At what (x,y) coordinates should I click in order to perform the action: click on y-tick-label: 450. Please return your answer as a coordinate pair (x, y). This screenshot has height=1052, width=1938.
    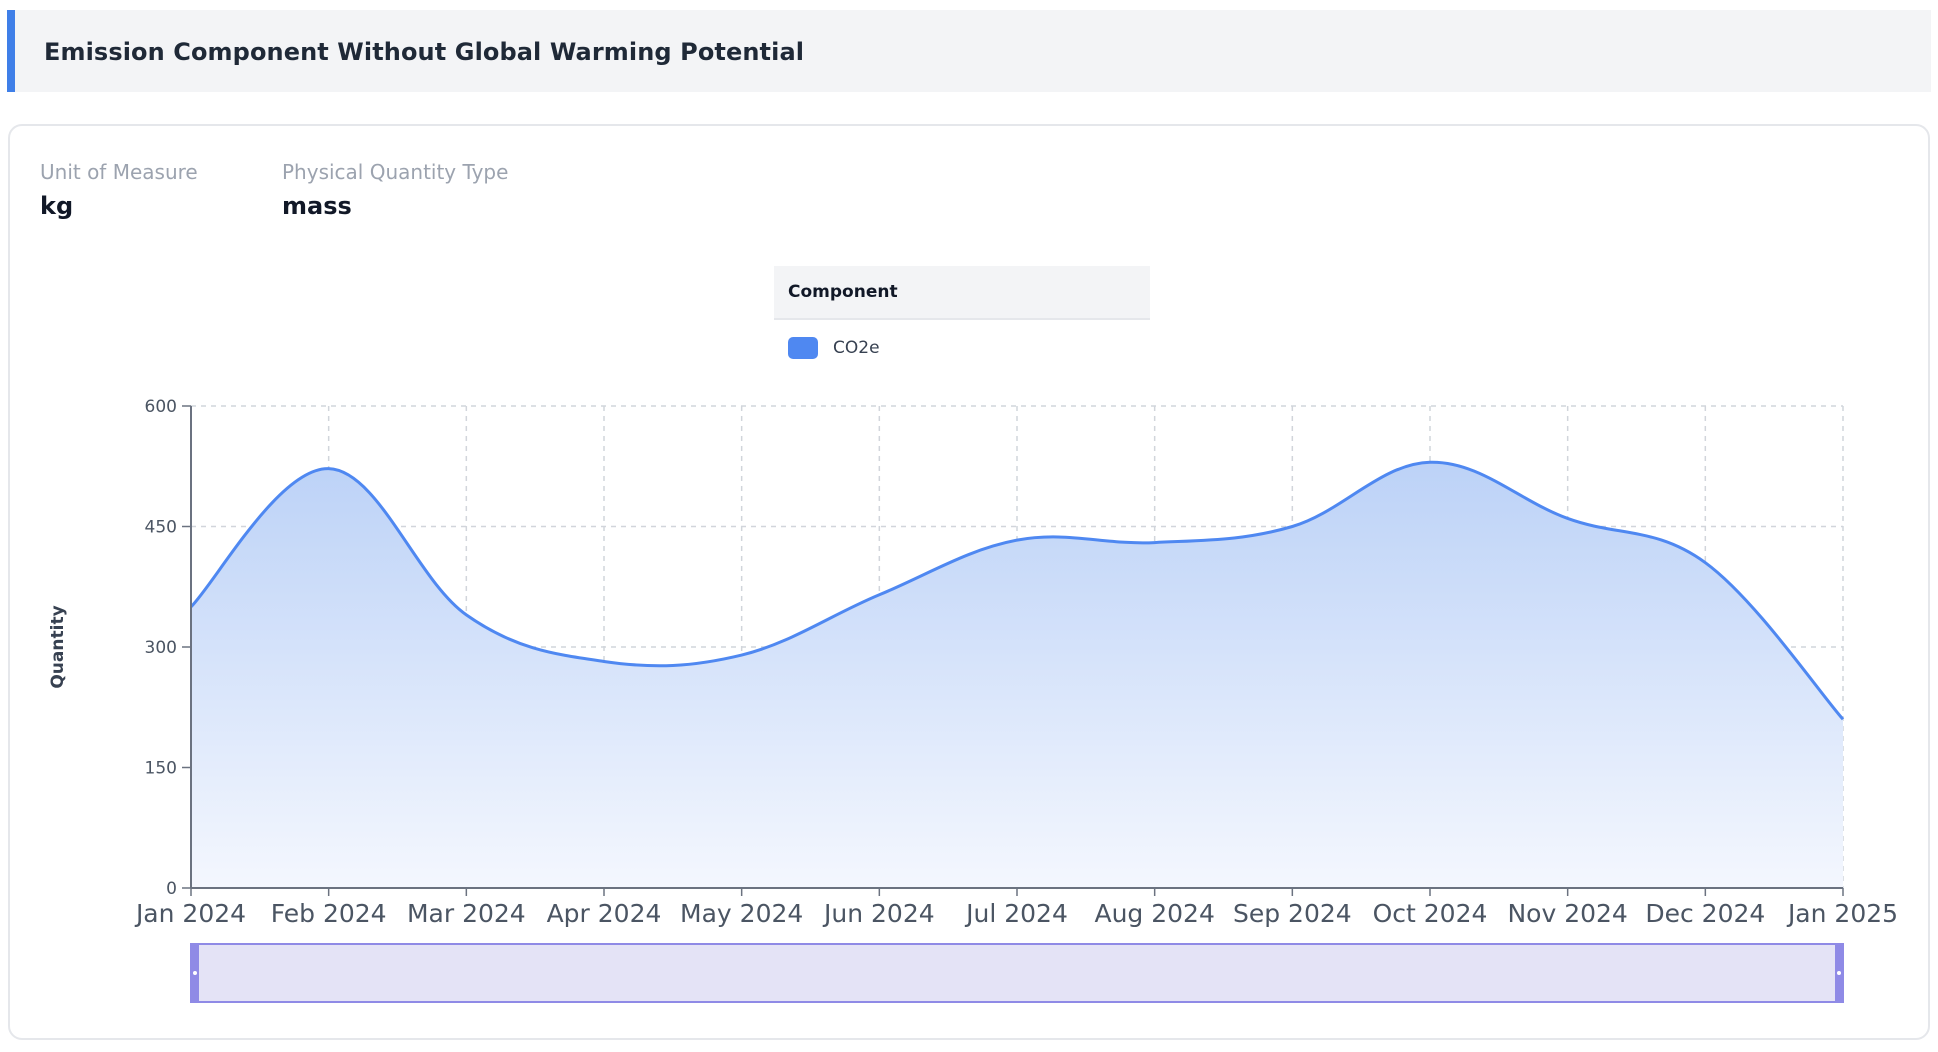
    Looking at the image, I should click on (161, 528).